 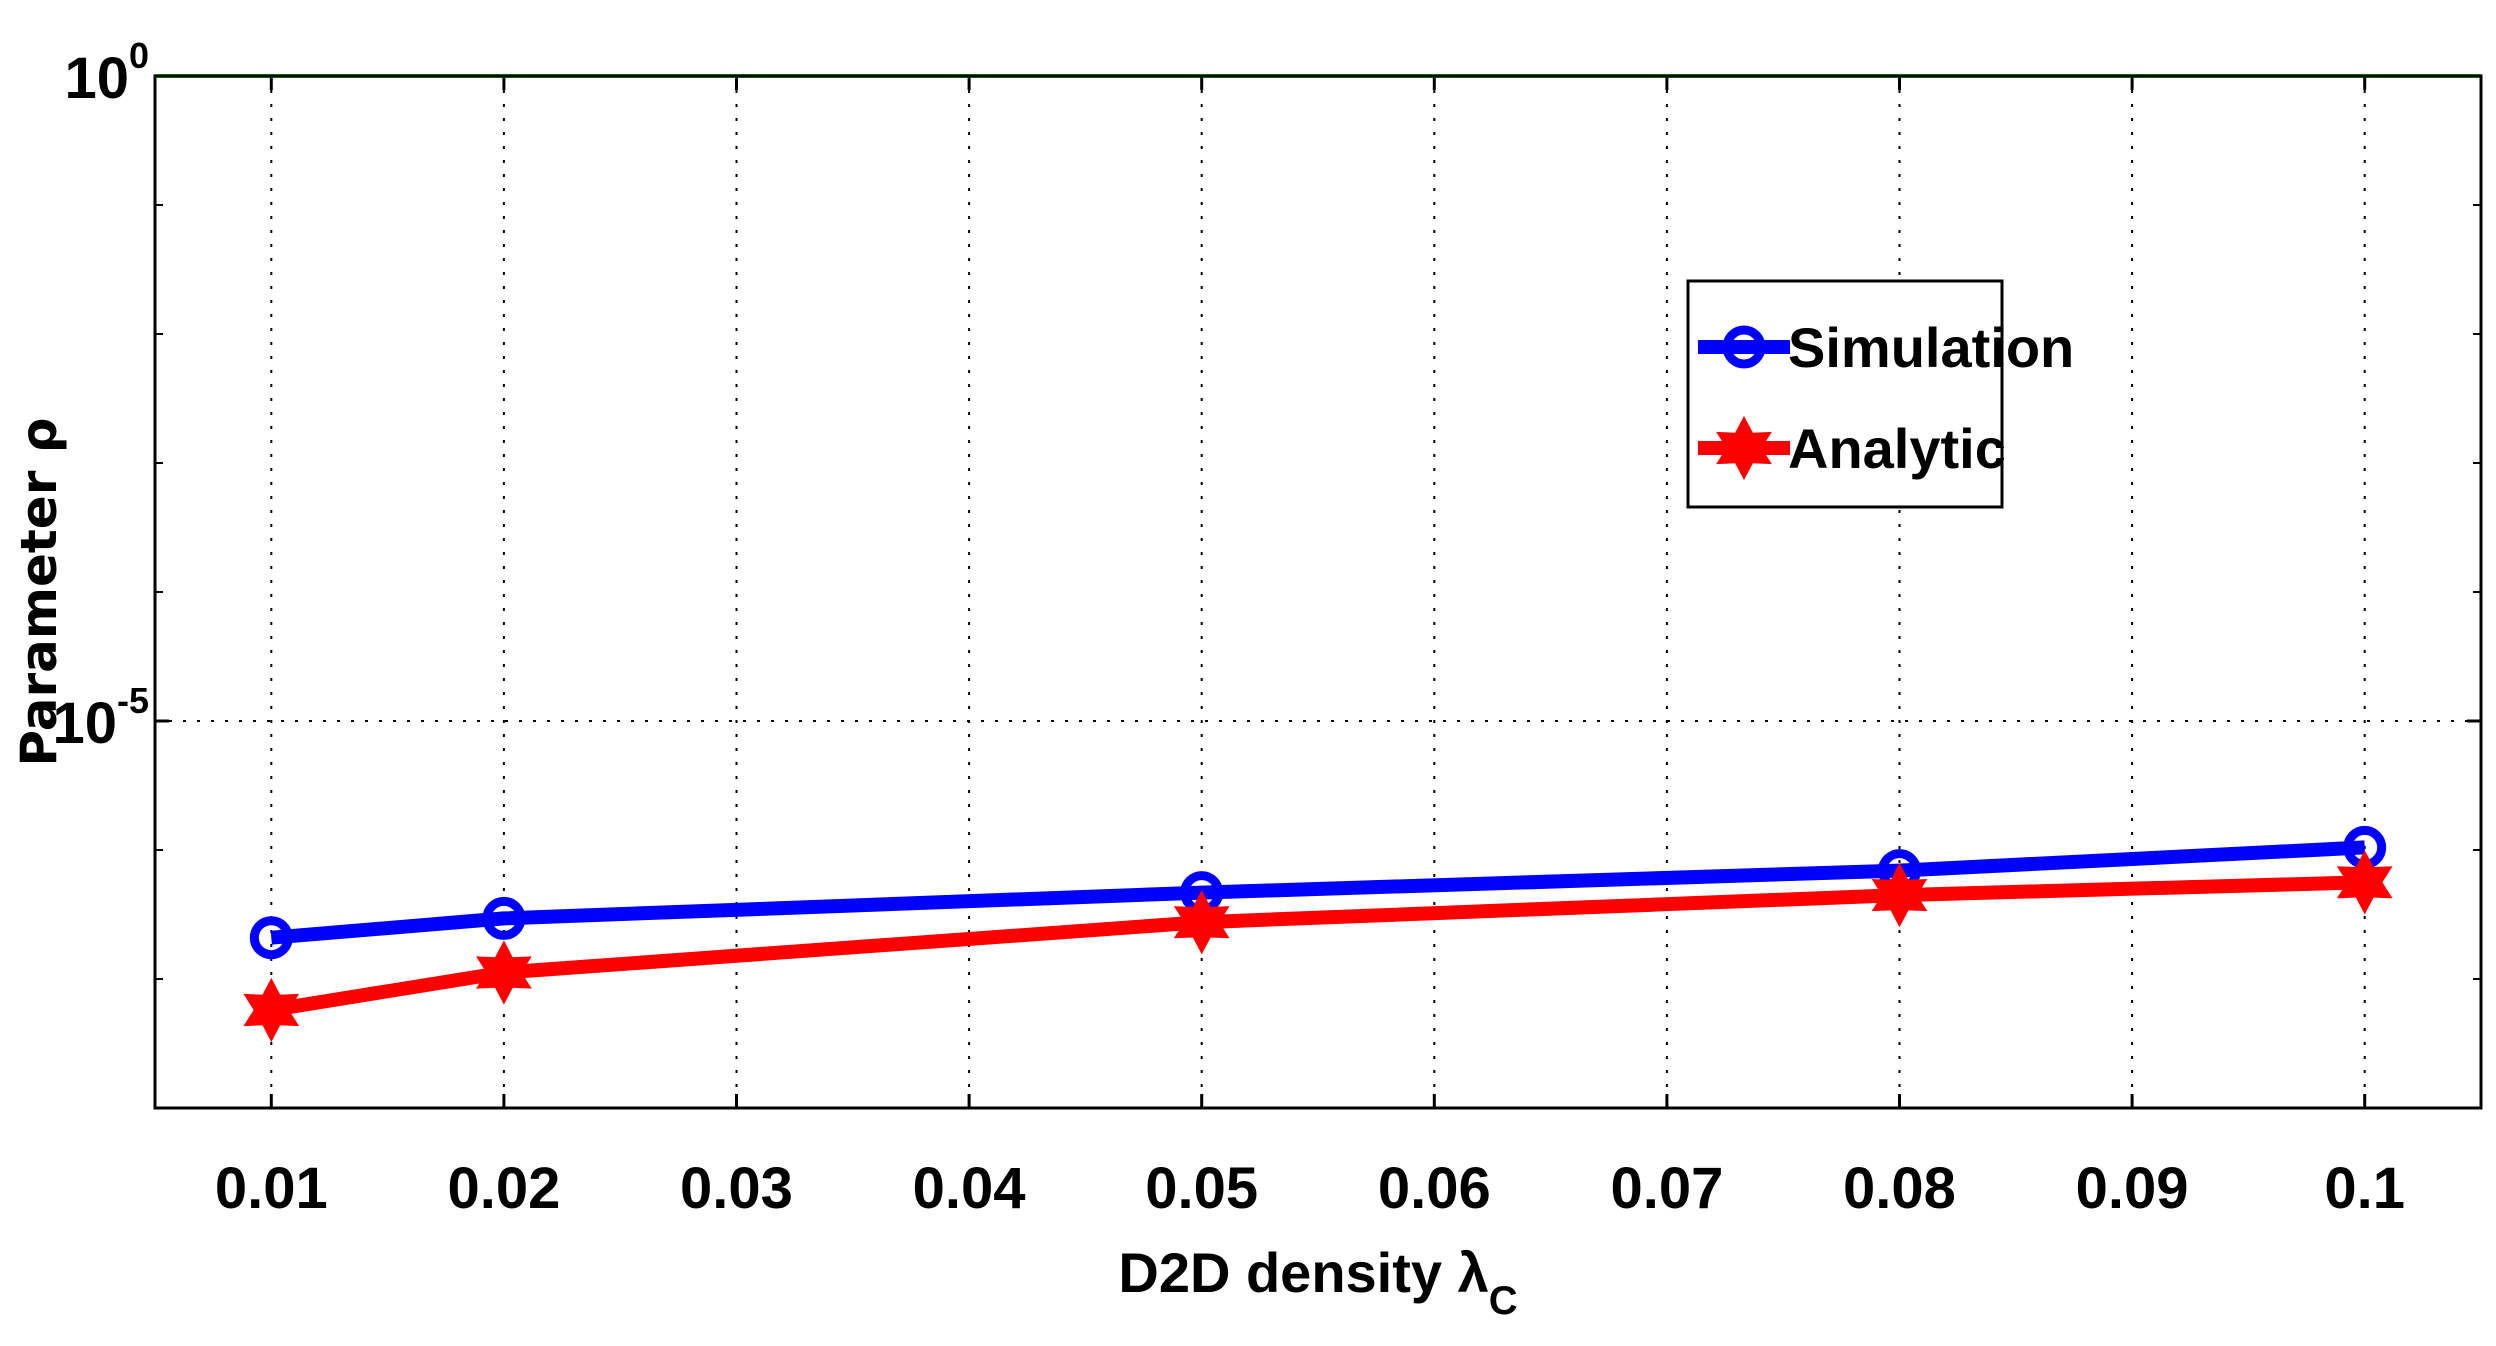 What do you see at coordinates (1201, 1188) in the screenshot?
I see `x-tick-label: 0.05` at bounding box center [1201, 1188].